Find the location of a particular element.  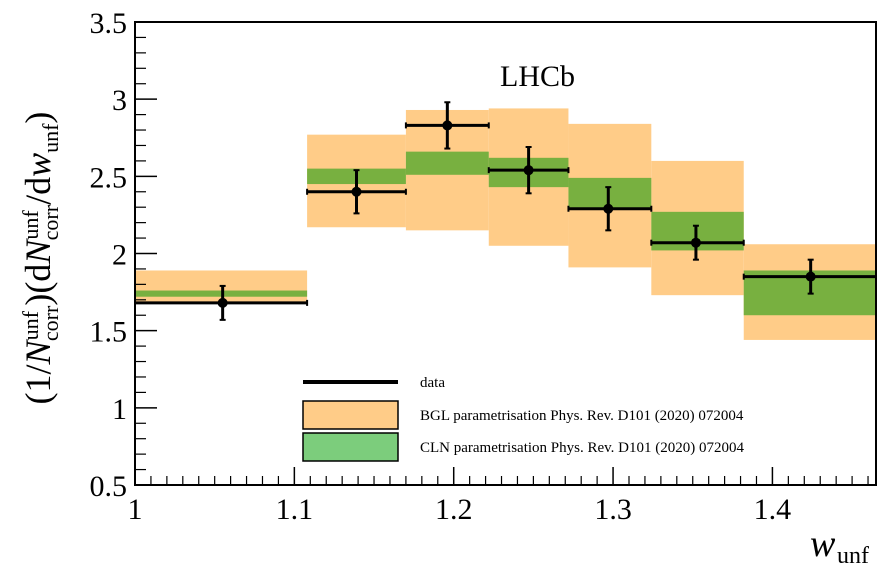

x-tick-label-2: 1.2 is located at coordinates (454, 509).